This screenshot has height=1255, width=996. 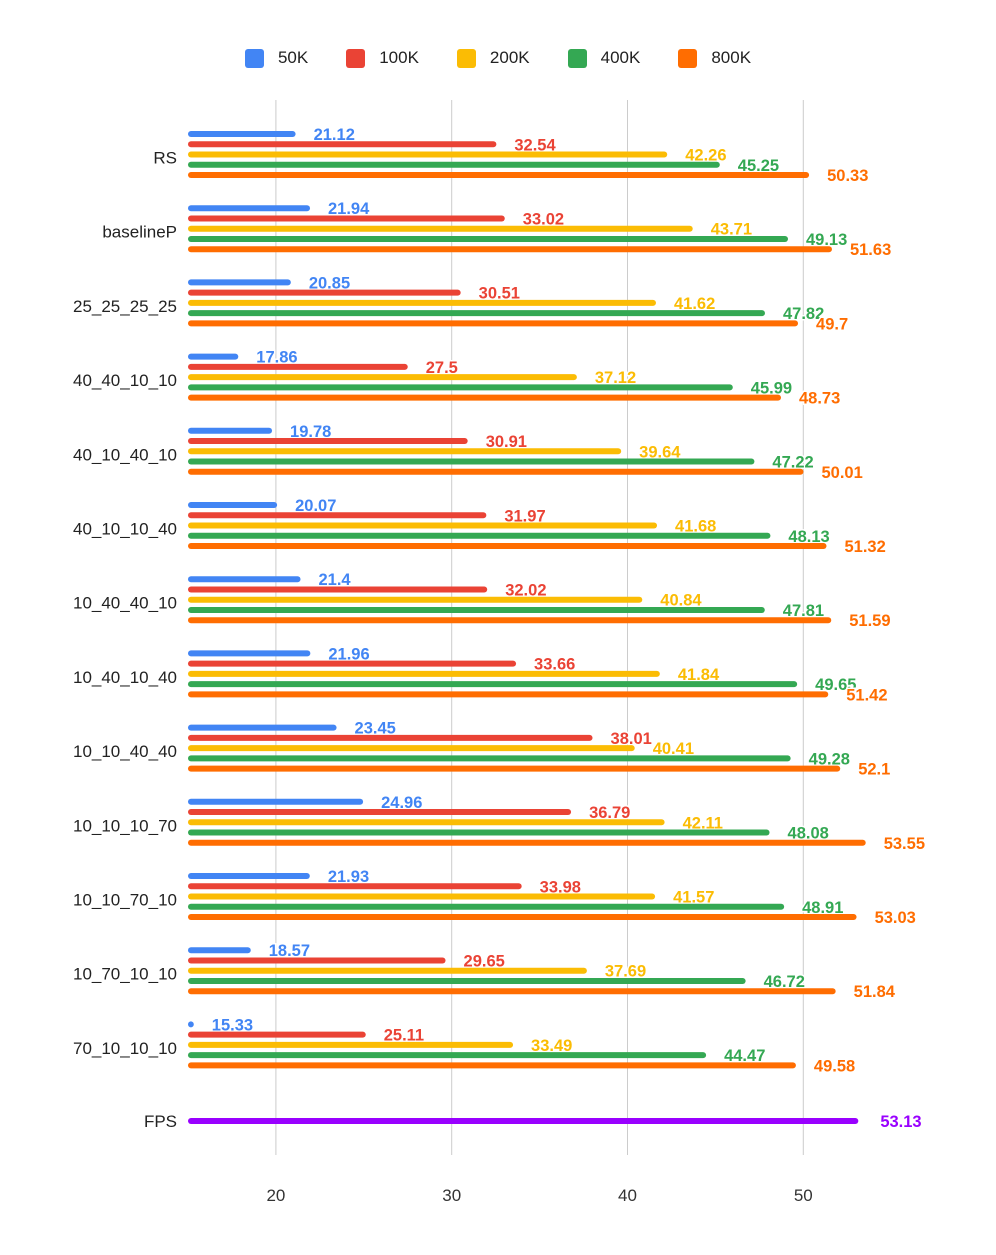 I want to click on data-label: 45.99, so click(x=771, y=388).